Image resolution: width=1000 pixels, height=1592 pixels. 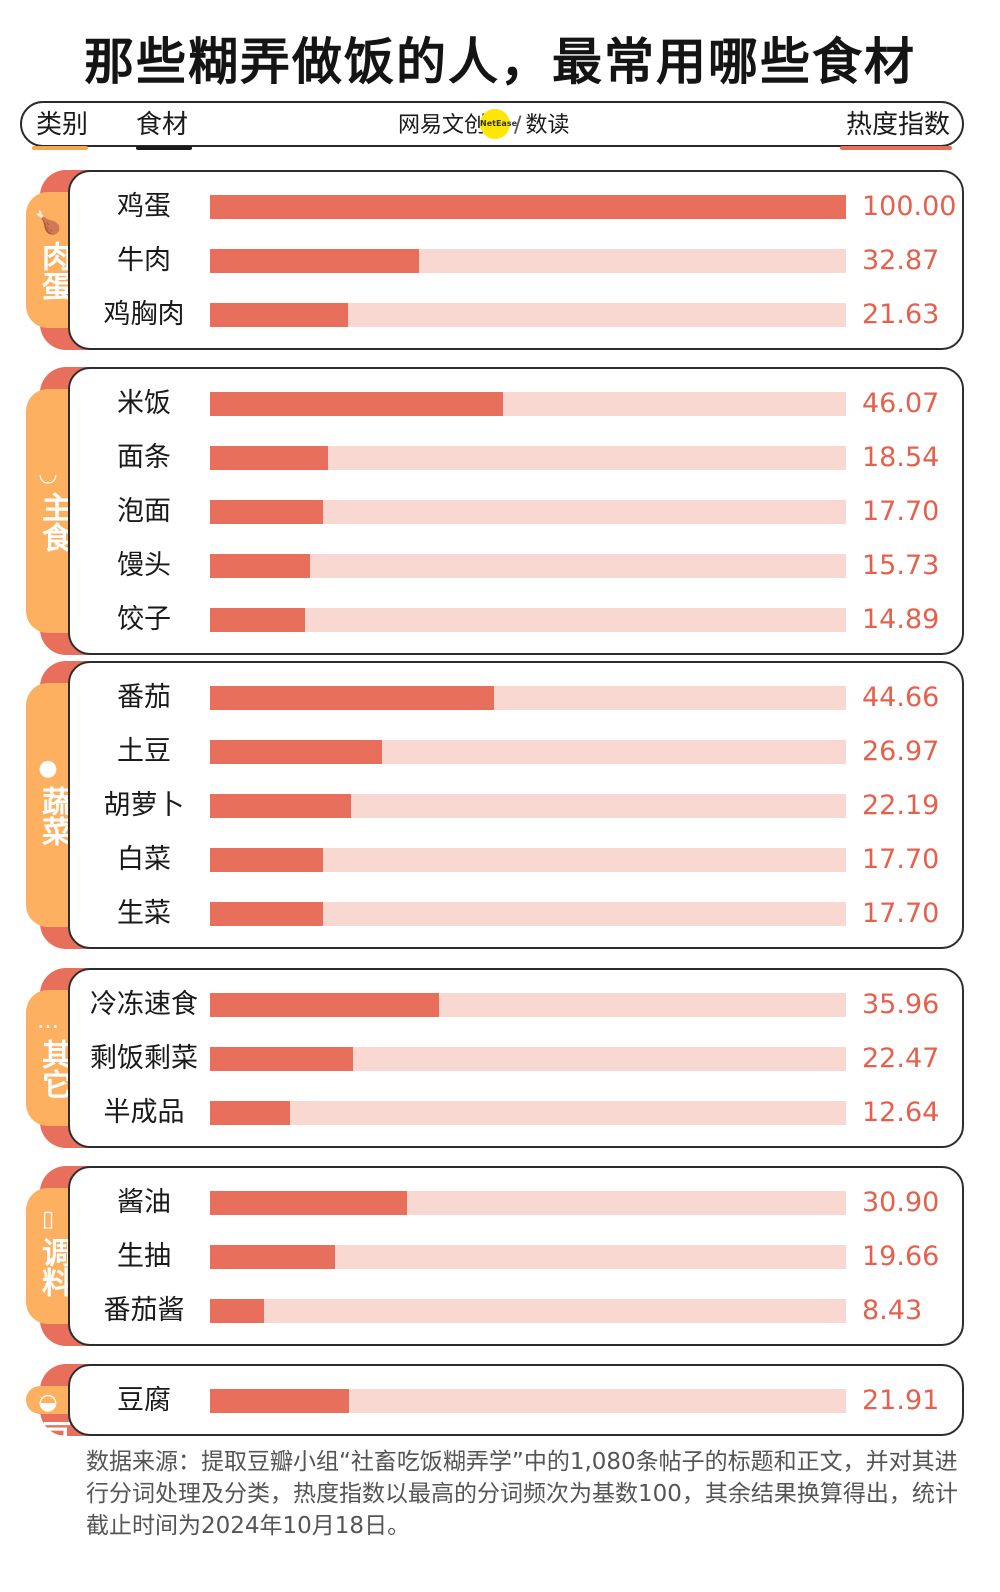 What do you see at coordinates (48, 223) in the screenshot?
I see `chicken-leg-icon: 🍗` at bounding box center [48, 223].